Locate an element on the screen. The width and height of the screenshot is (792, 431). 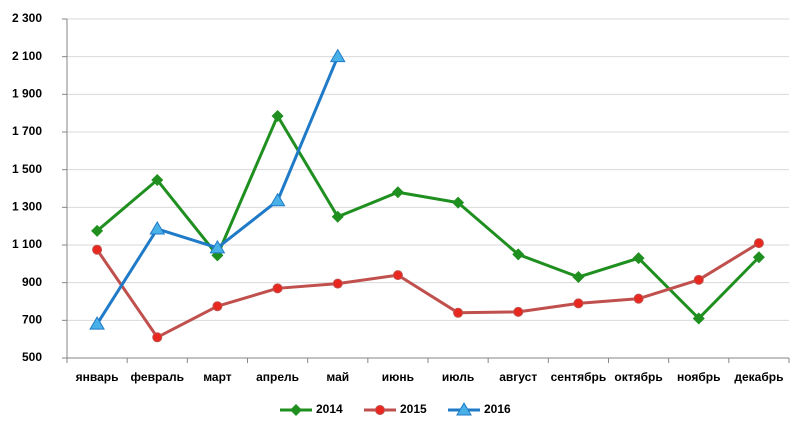
y-tick-label: 2 300 is located at coordinates (27, 18).